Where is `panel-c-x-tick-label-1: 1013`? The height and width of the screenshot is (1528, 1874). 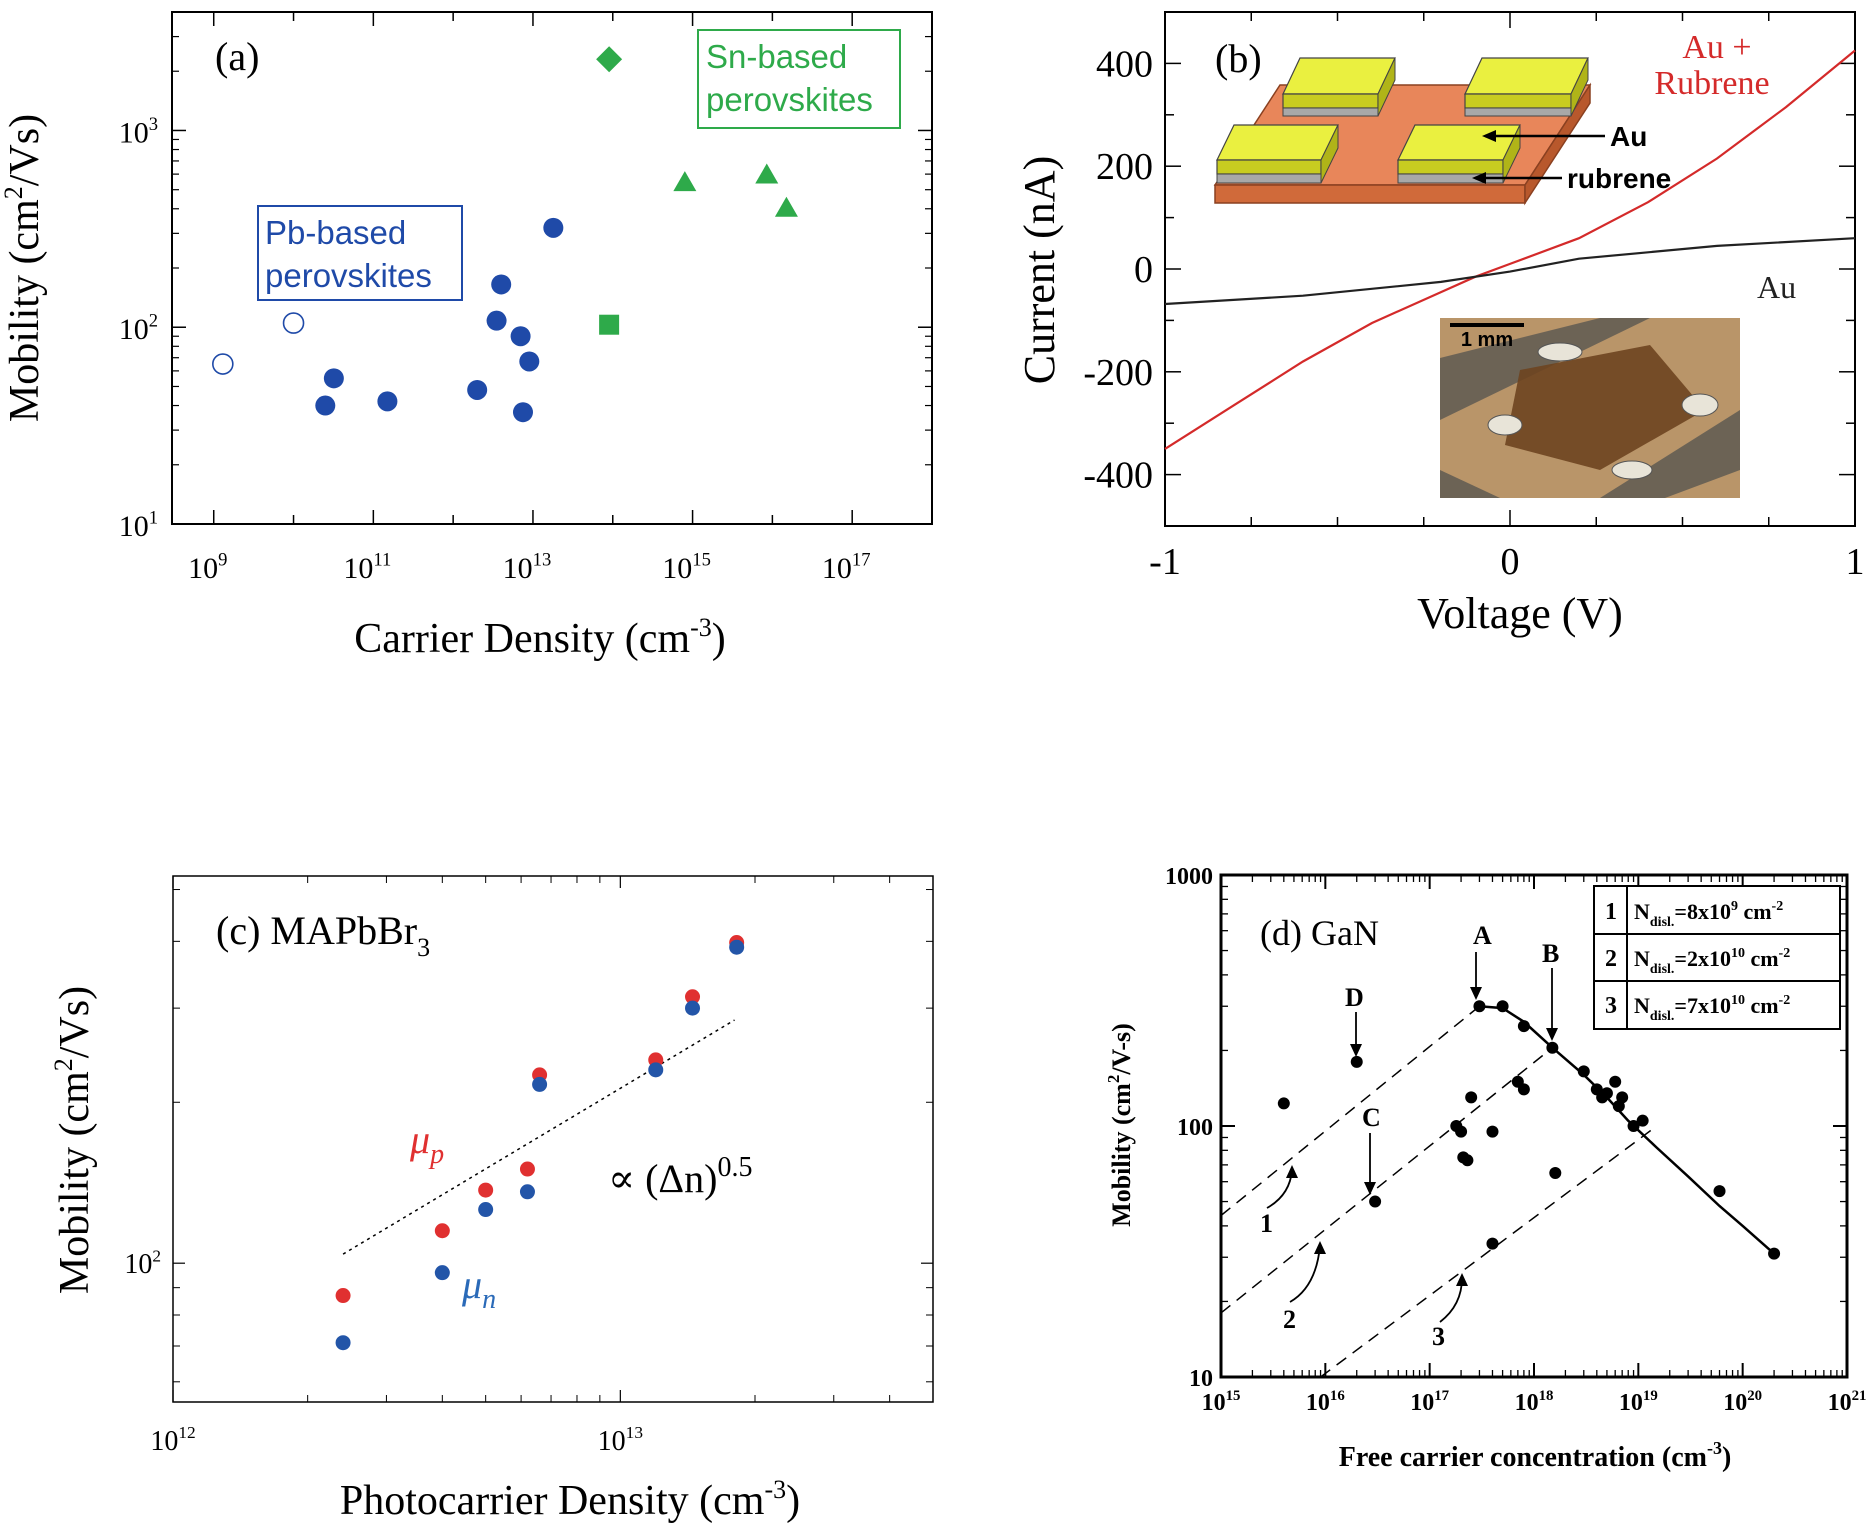 panel-c-x-tick-label-1: 1013 is located at coordinates (620, 1440).